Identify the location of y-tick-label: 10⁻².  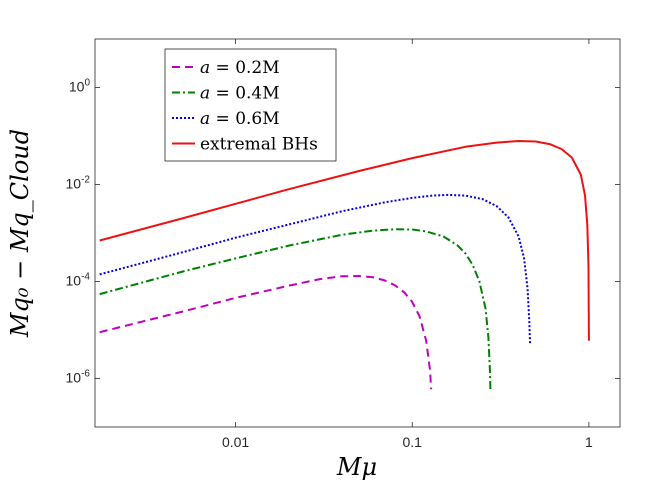
(78, 183).